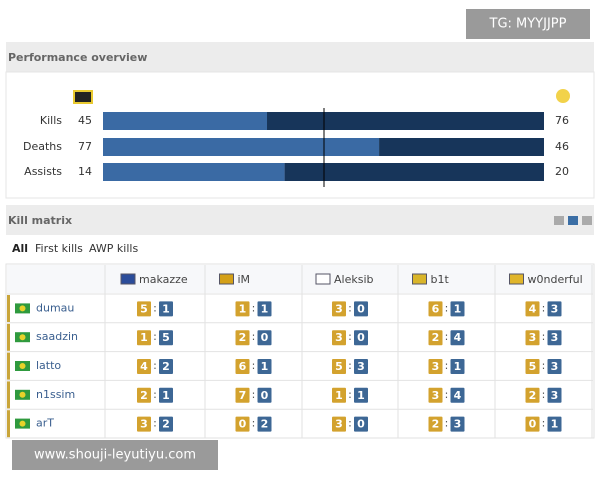 The height and width of the screenshot is (484, 600). Describe the element at coordinates (163, 279) in the screenshot. I see `column-header: makazze` at that location.